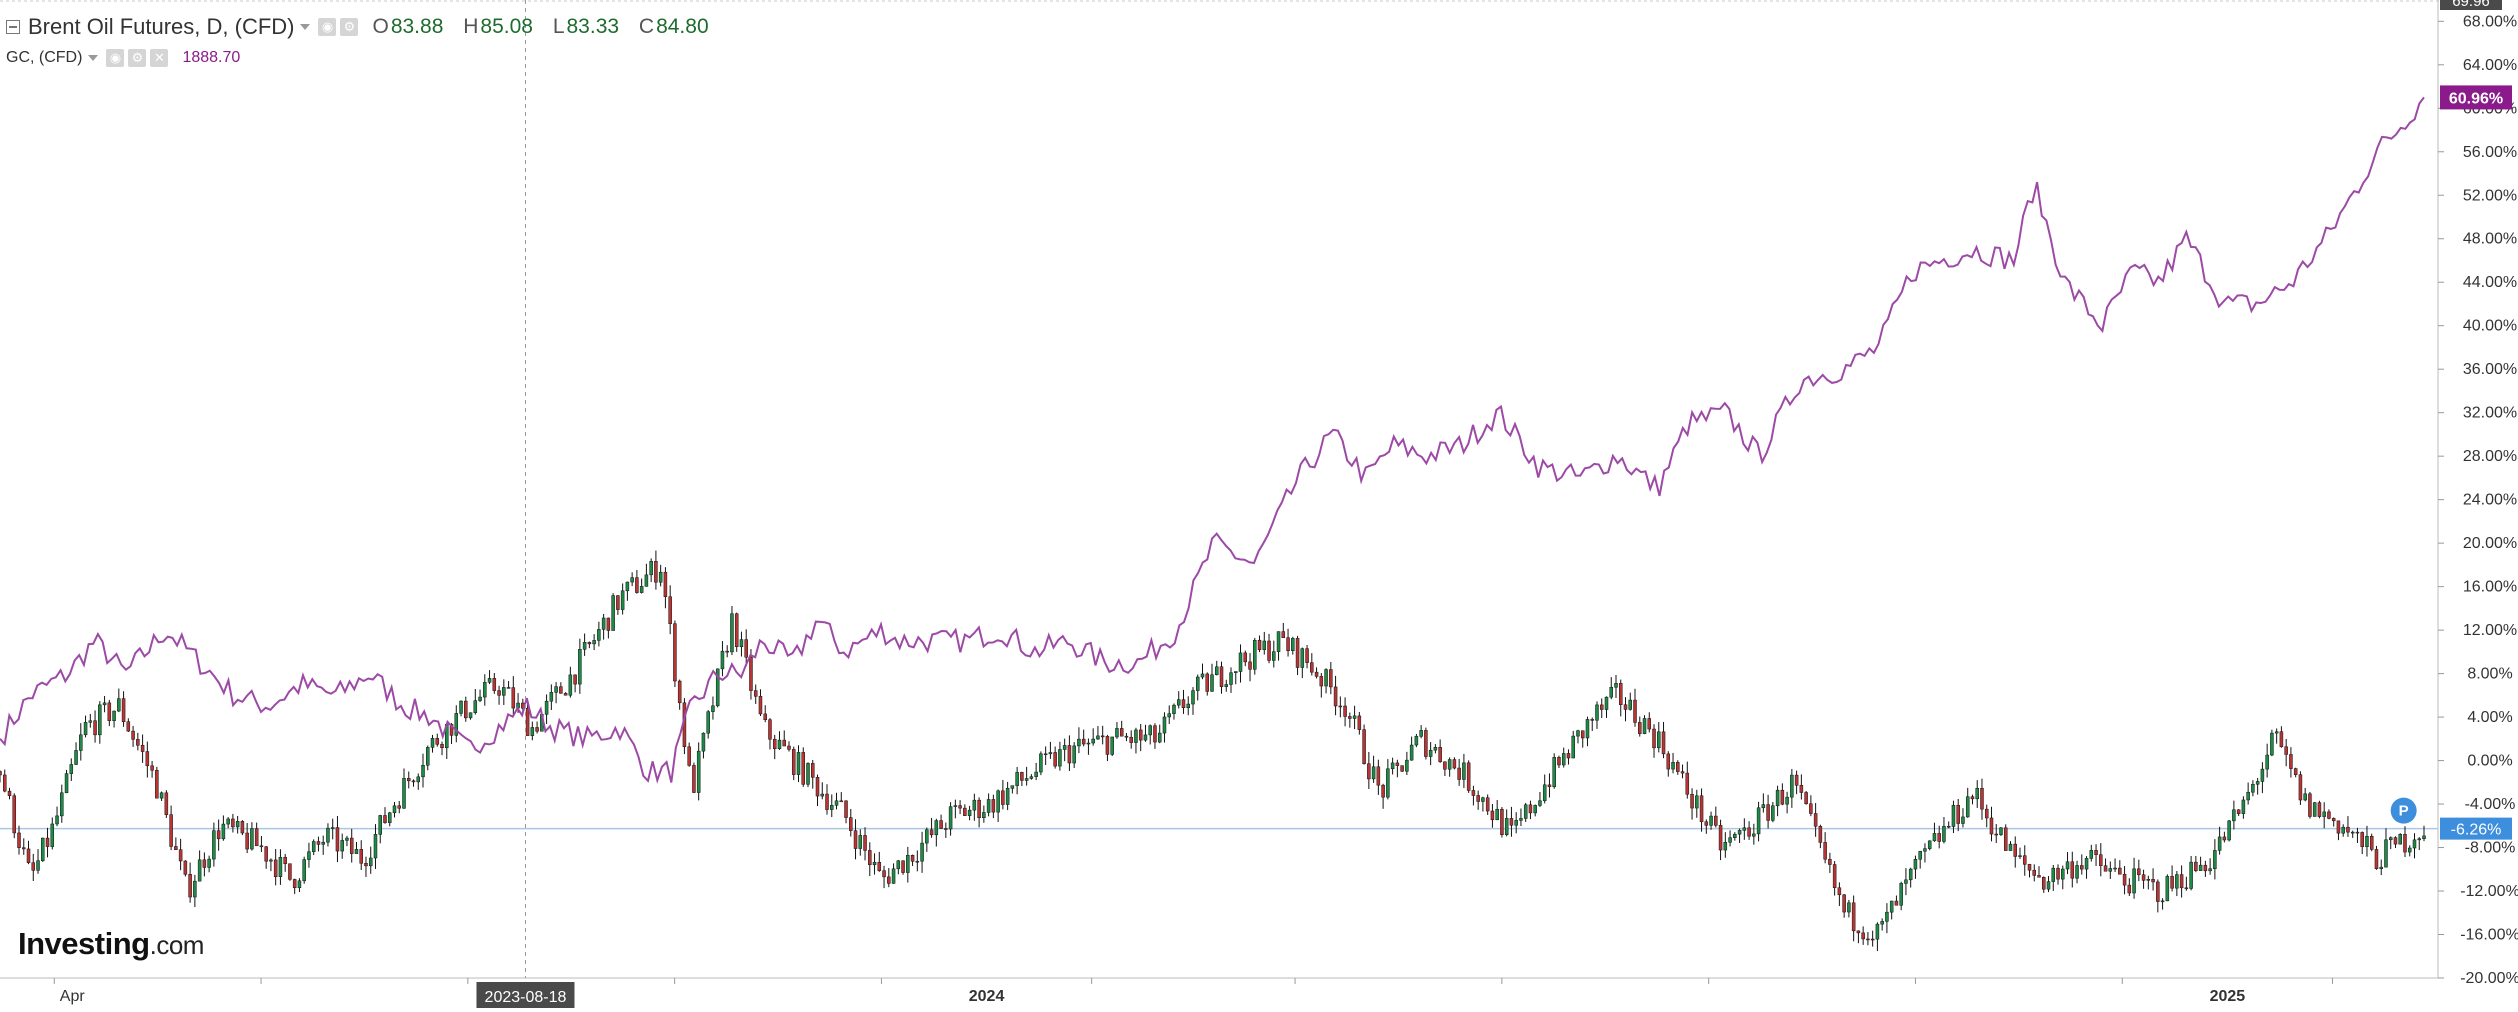 The width and height of the screenshot is (2518, 1012). Describe the element at coordinates (2403, 810) in the screenshot. I see `price-marker-p: P` at that location.